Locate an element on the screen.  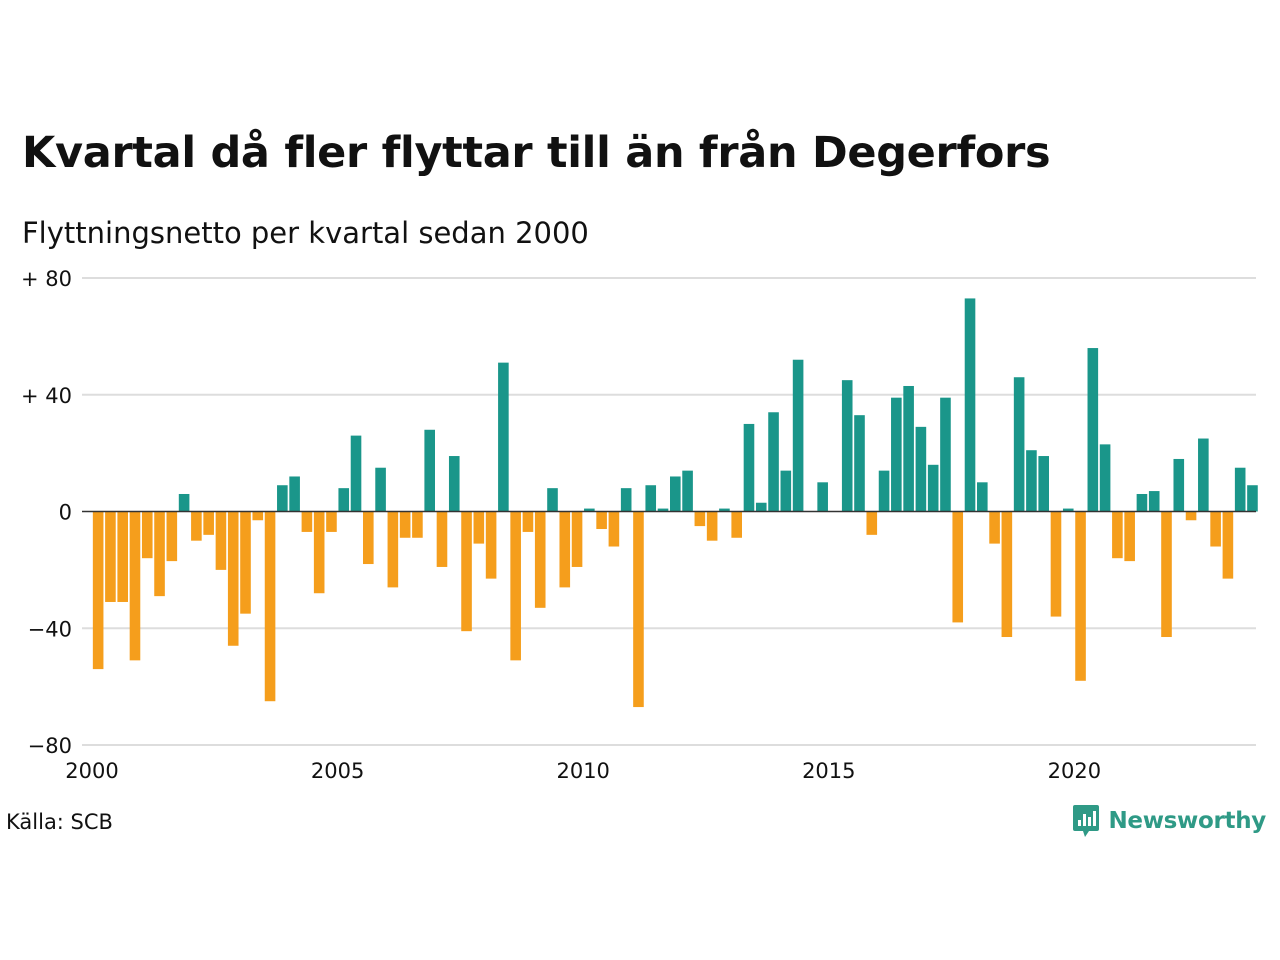
y-tick-label: −40 is located at coordinates (50, 629).